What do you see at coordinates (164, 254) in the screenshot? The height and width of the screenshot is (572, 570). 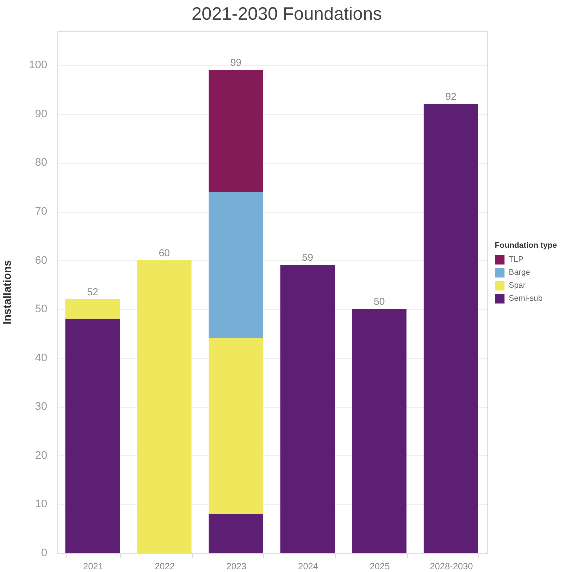 I see `total-label: 60` at bounding box center [164, 254].